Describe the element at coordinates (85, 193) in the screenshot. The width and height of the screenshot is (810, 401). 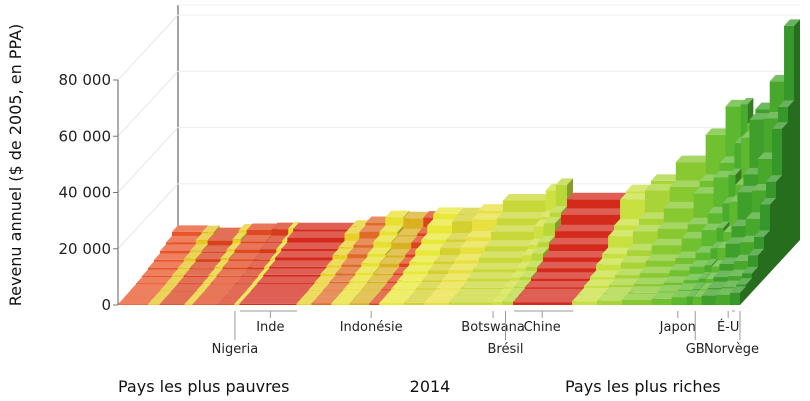
I see `y-tick-label: 40 000` at that location.